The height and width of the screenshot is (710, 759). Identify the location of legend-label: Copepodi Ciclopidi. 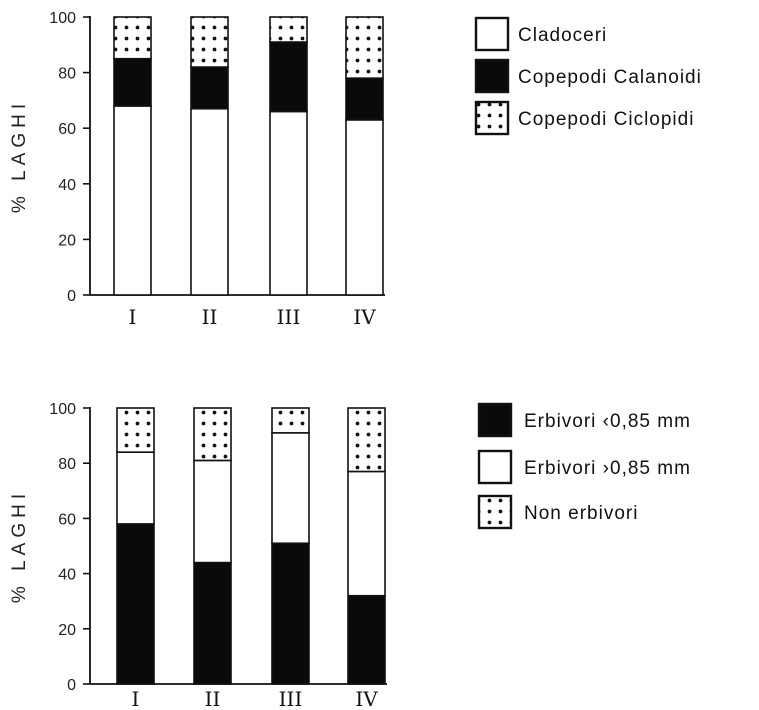
(606, 119).